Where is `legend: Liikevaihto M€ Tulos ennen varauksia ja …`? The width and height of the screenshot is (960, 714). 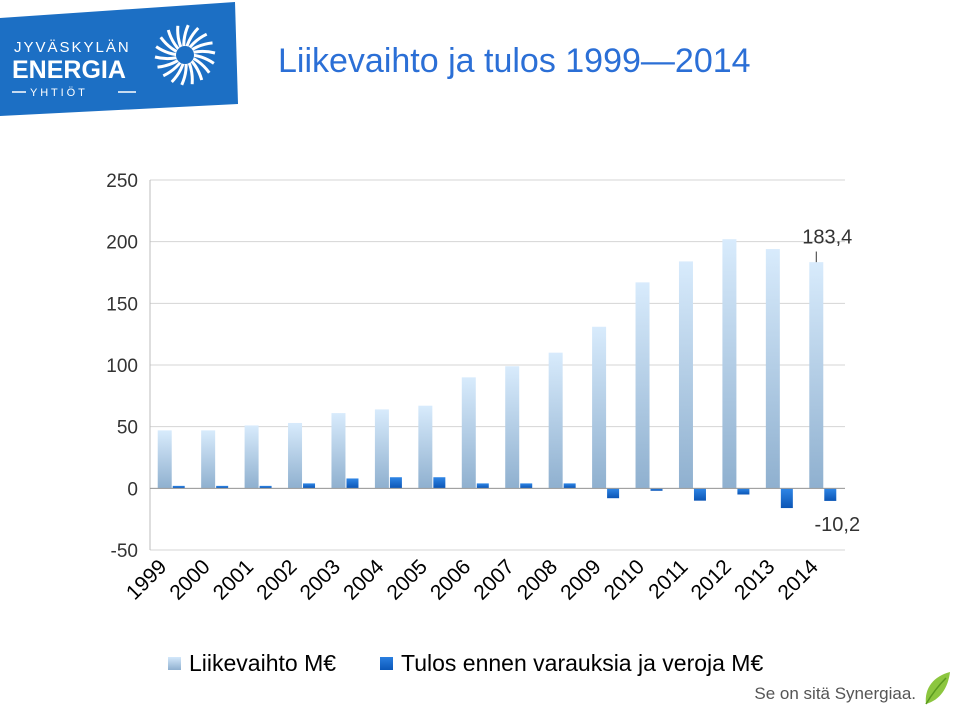 legend: Liikevaihto M€ Tulos ennen varauksia ja … is located at coordinates (487, 663).